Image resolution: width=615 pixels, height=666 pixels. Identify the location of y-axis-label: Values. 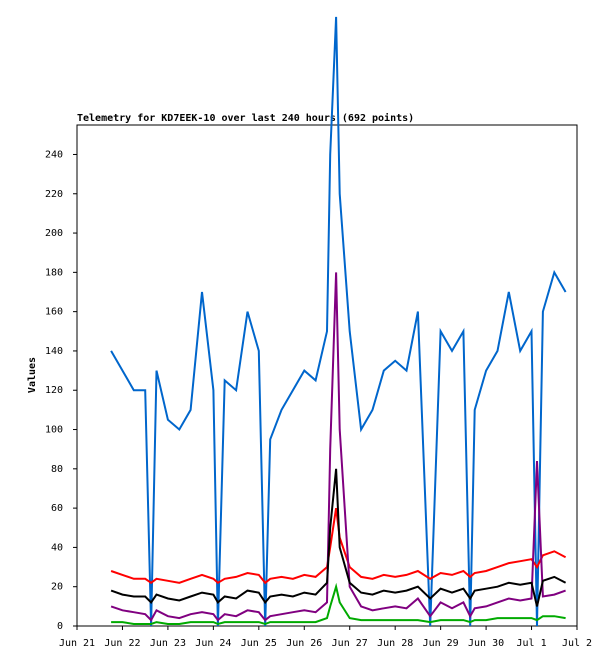
(32, 375).